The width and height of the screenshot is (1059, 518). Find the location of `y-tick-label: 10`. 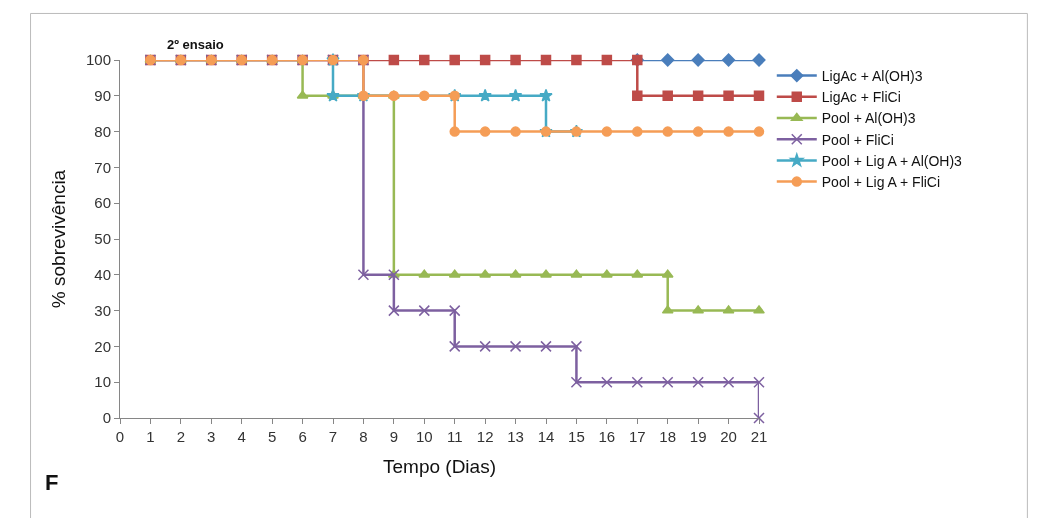

y-tick-label: 10 is located at coordinates (102, 382).